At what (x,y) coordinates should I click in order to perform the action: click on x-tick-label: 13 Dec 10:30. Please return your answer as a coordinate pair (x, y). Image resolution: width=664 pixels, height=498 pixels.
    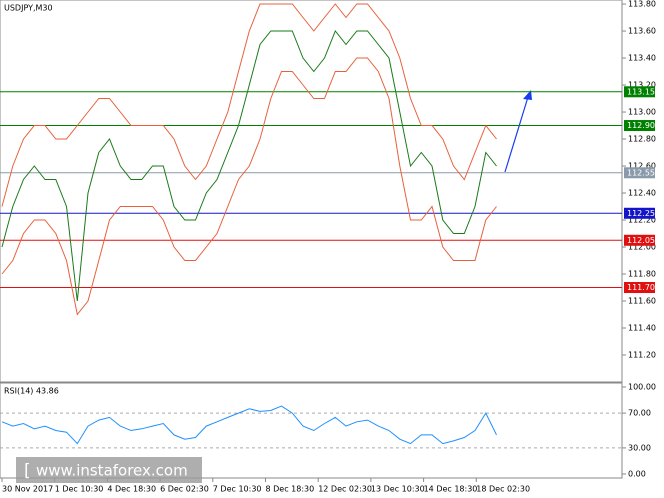
    Looking at the image, I should click on (398, 489).